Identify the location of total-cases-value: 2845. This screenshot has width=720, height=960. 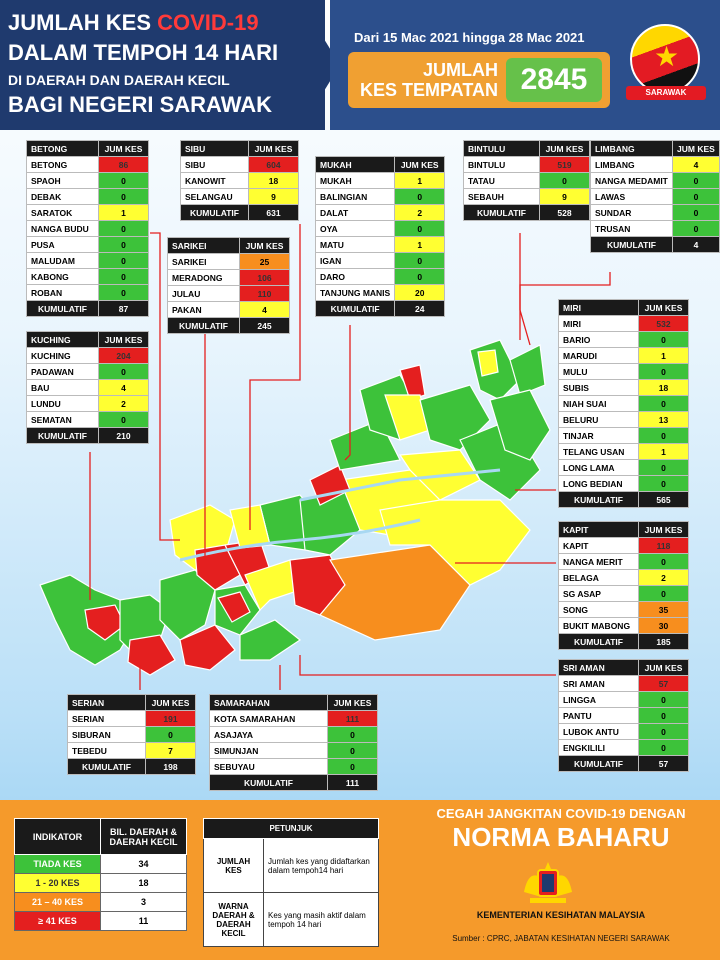
(554, 80).